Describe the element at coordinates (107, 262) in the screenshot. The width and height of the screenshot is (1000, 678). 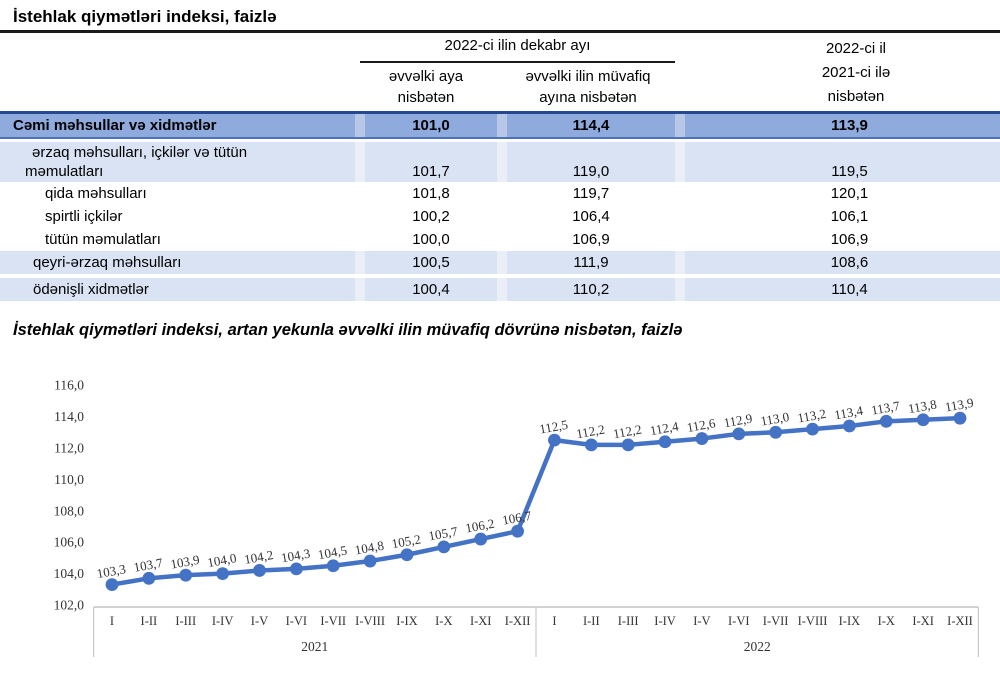
I see `row-label: qeyri-ərzaq məhsulları` at that location.